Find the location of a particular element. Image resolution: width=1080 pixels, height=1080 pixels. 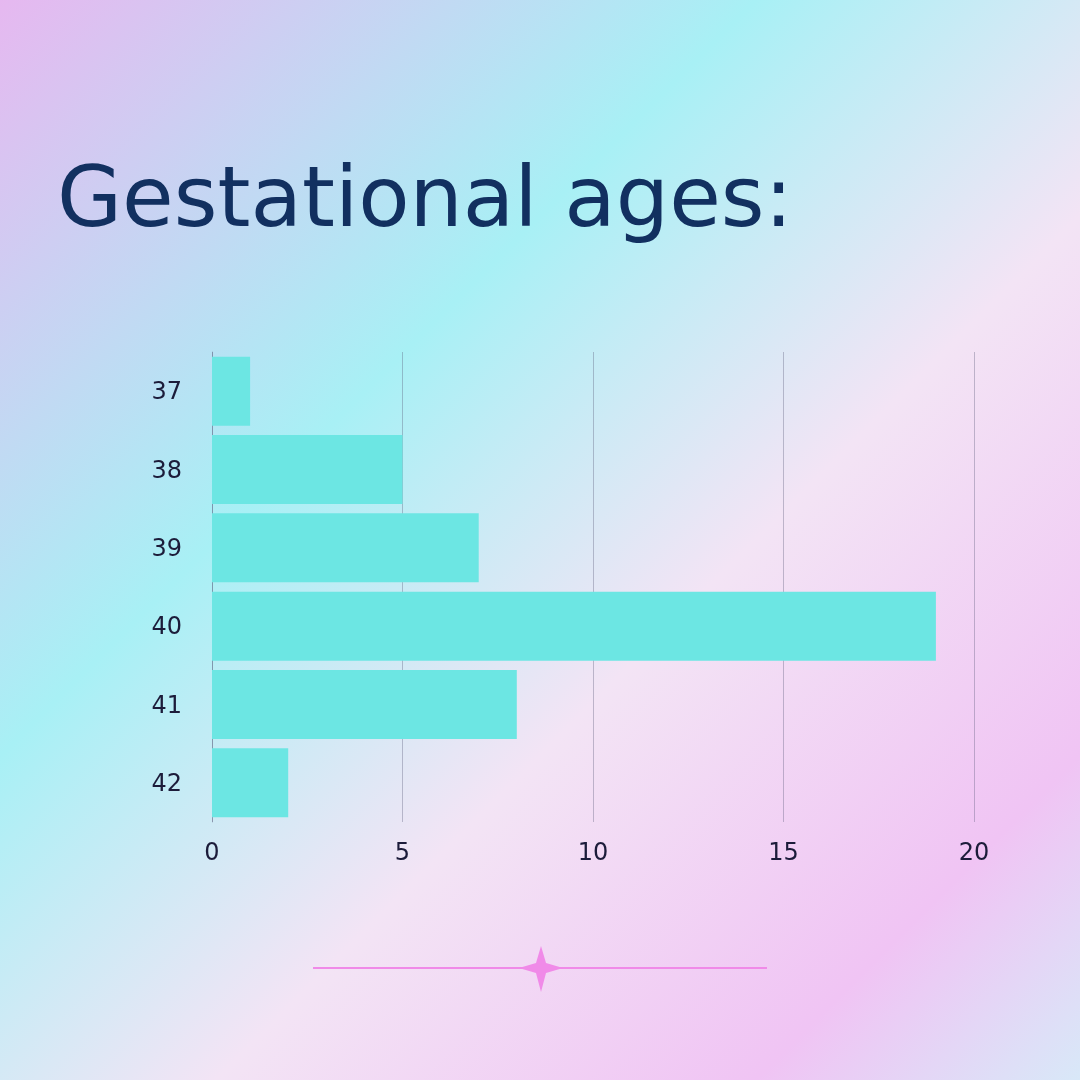

y-tick-label: 39 is located at coordinates (166, 547).